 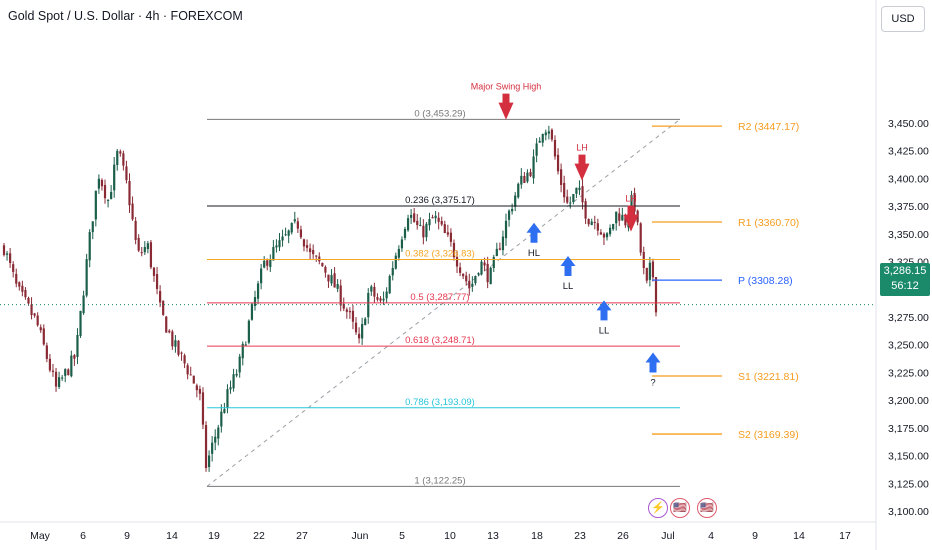 I want to click on lightning-event-icon: ⚡, so click(x=658, y=508).